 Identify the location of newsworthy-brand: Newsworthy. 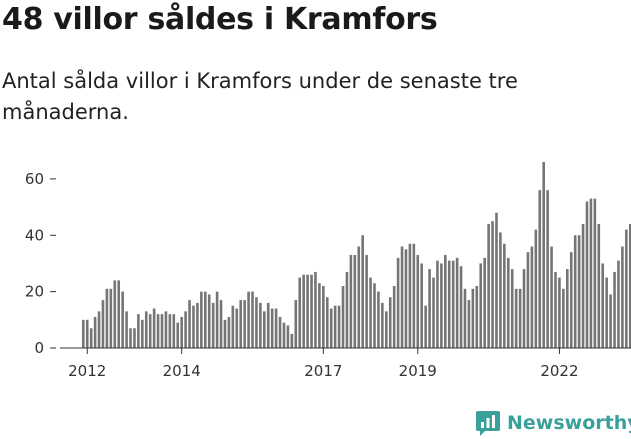
(553, 423).